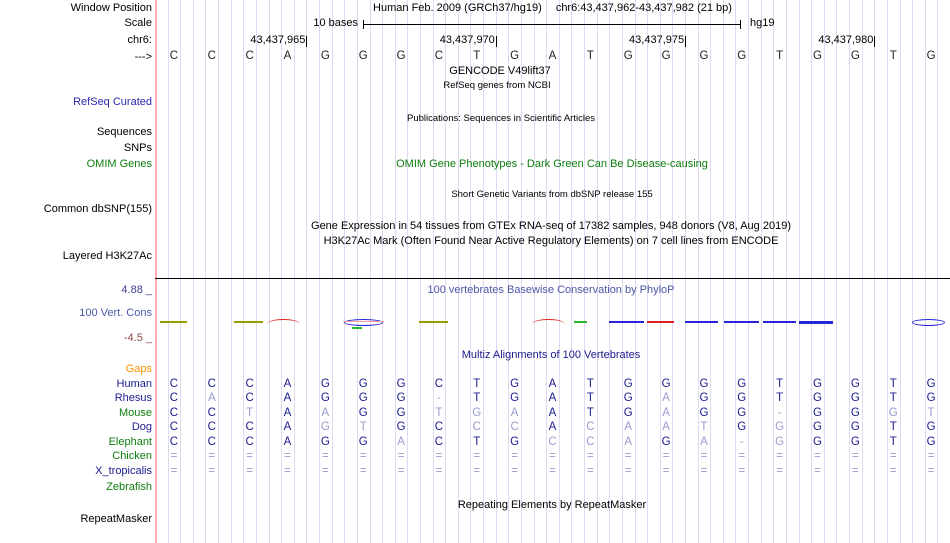 This screenshot has width=950, height=543. I want to click on multiz-title: Multiz Alignments of 100 Vertebrates, so click(551, 354).